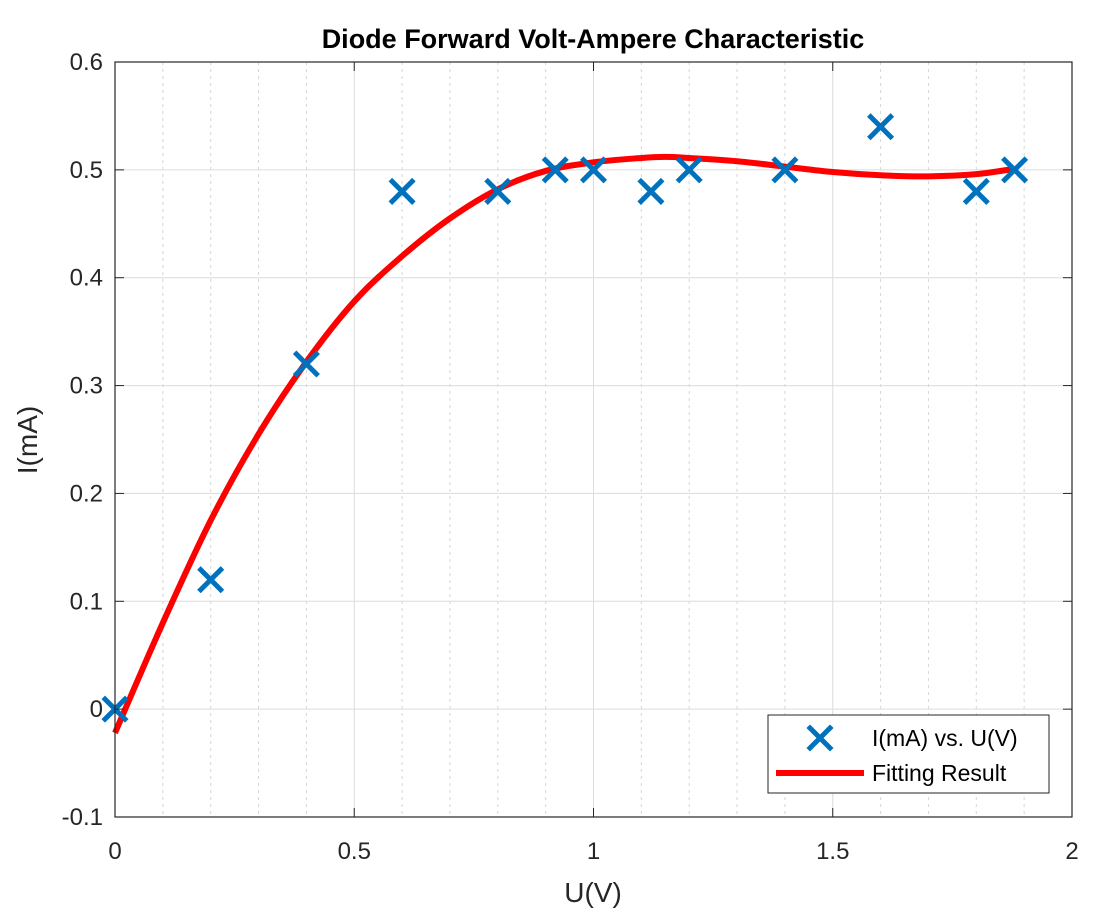  What do you see at coordinates (86, 386) in the screenshot?
I see `y-tick-label: 0.3` at bounding box center [86, 386].